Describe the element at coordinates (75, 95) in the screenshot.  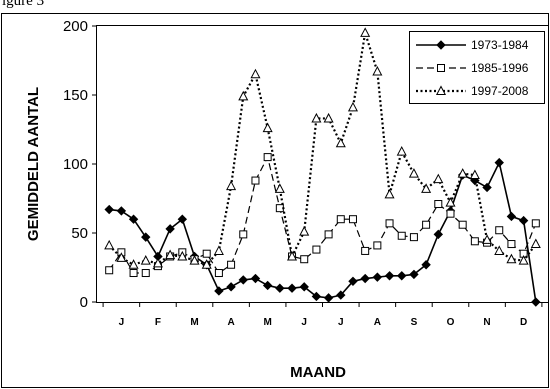
I see `y-tick-label: 150` at that location.